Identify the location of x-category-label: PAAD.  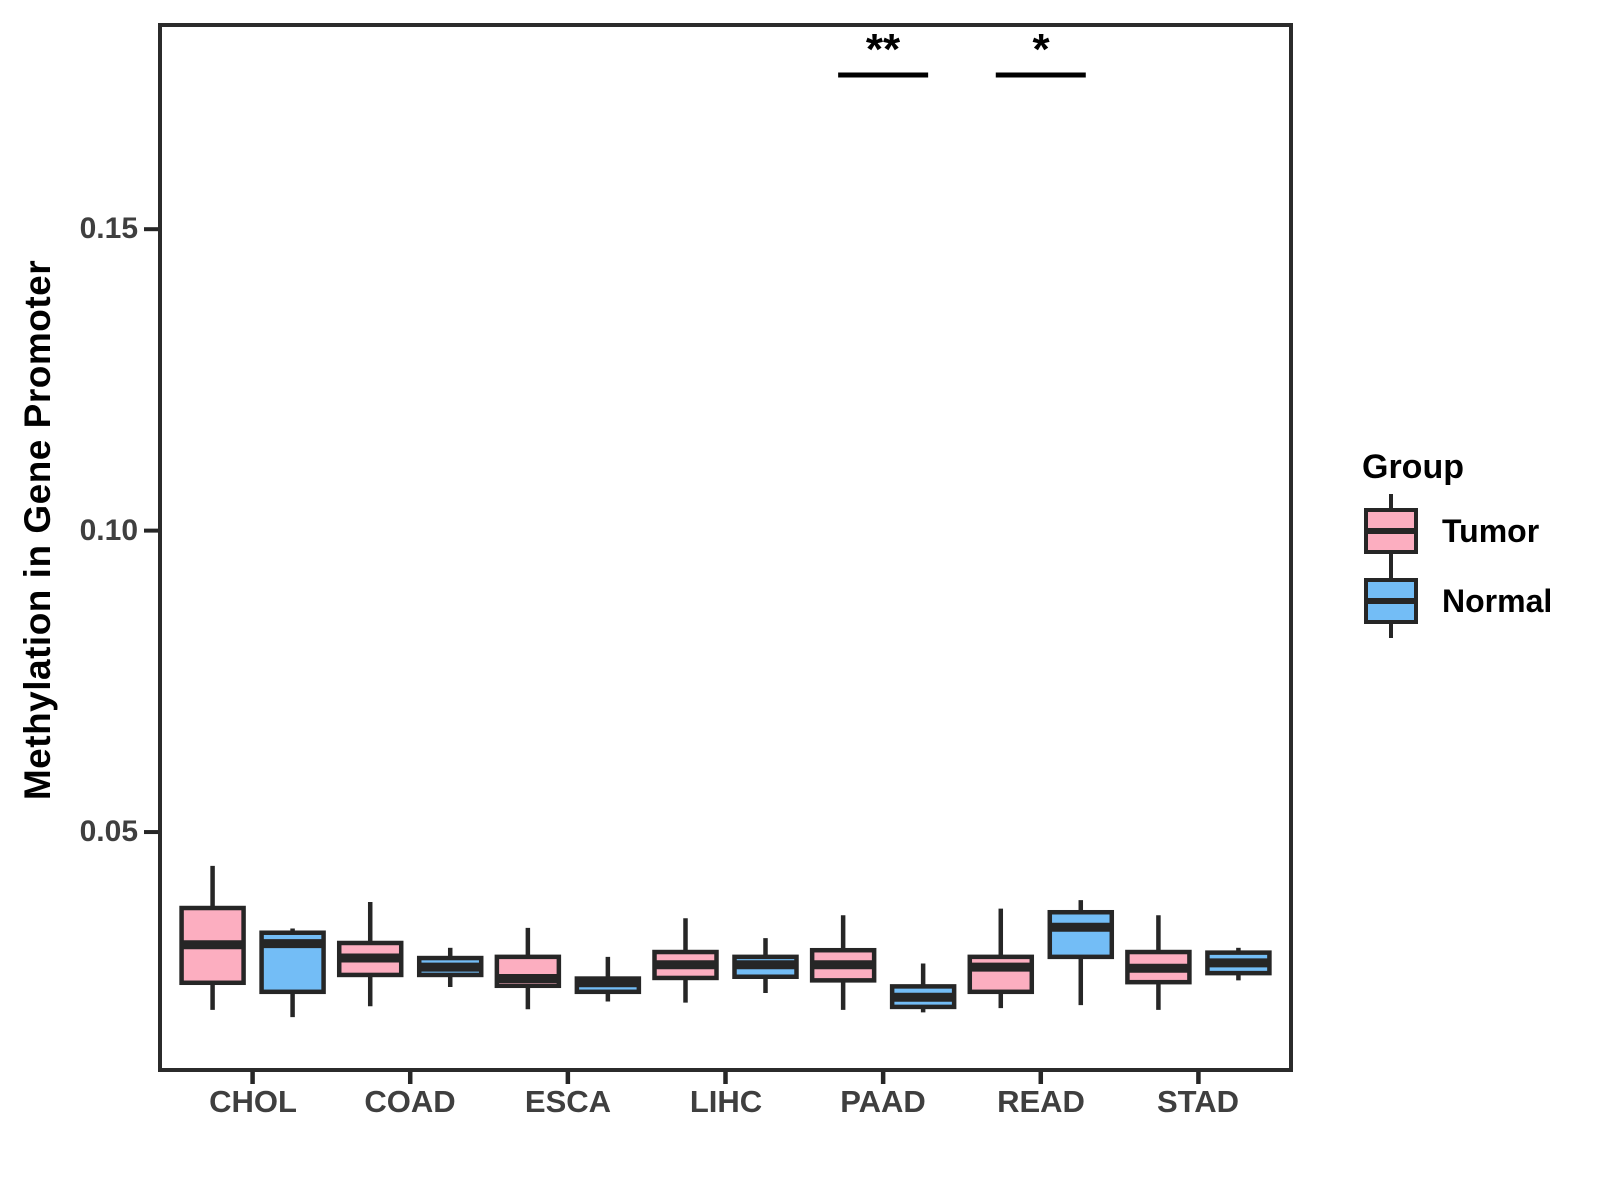
(883, 1101).